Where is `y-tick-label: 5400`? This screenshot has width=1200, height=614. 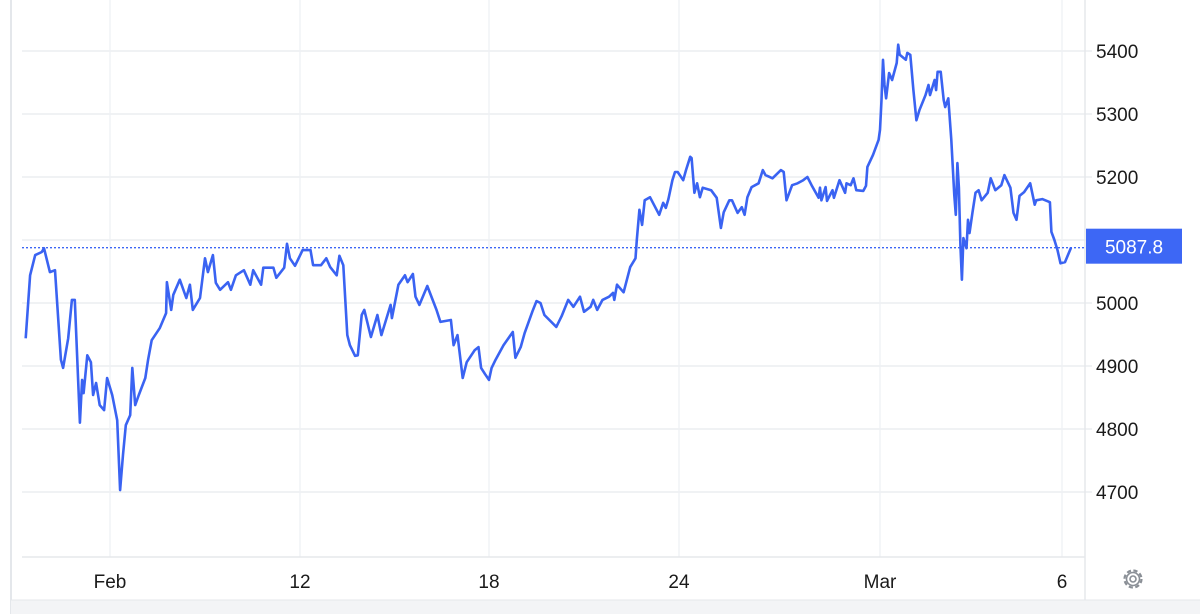
y-tick-label: 5400 is located at coordinates (1117, 52).